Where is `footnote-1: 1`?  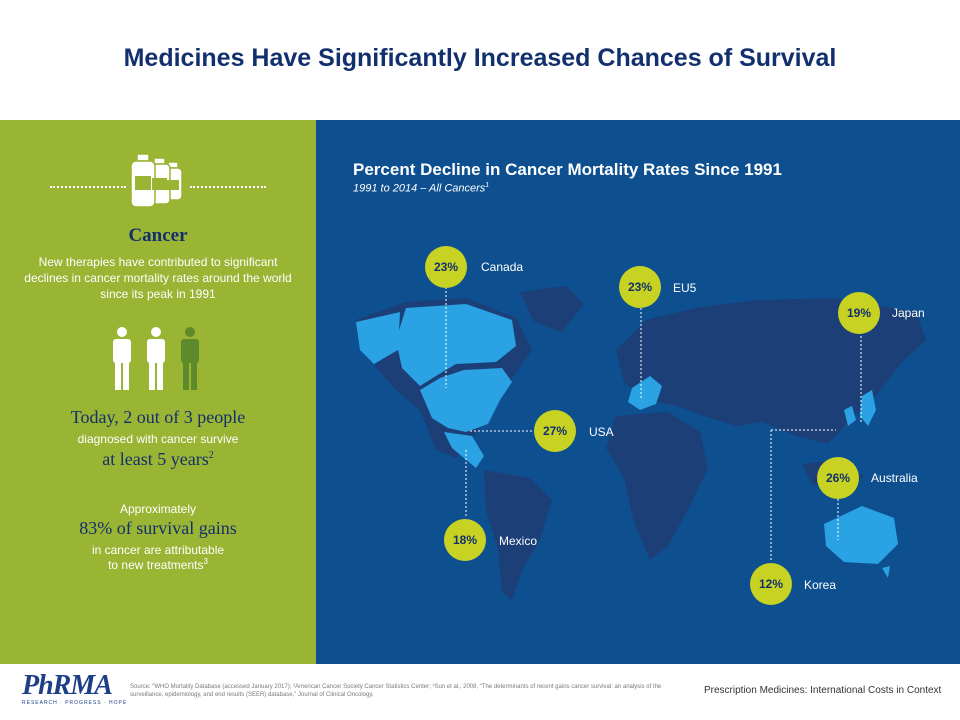
footnote-1: 1 is located at coordinates (487, 185).